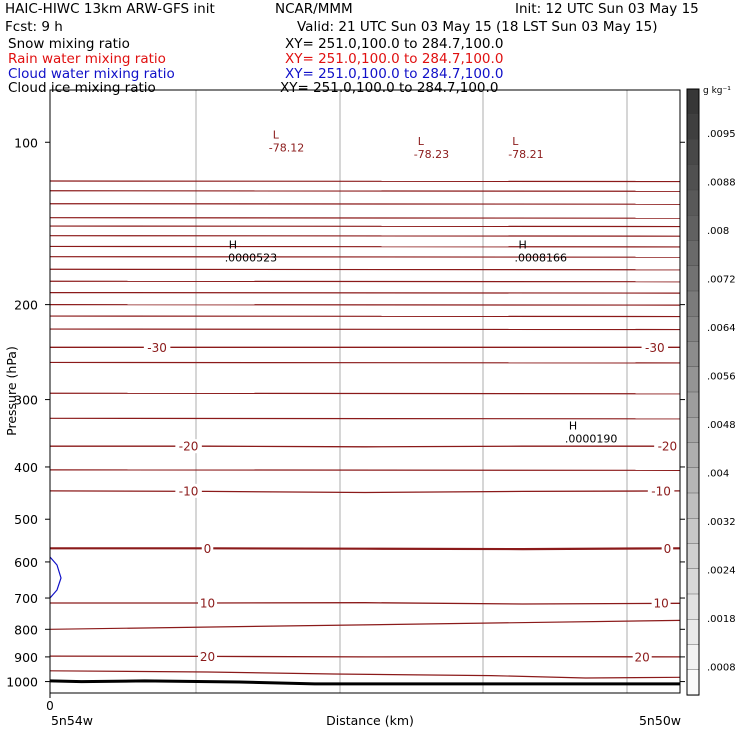 The height and width of the screenshot is (740, 740). I want to click on plot-title: HAIC-HIWC 13km ARW-GFS init, so click(110, 9).